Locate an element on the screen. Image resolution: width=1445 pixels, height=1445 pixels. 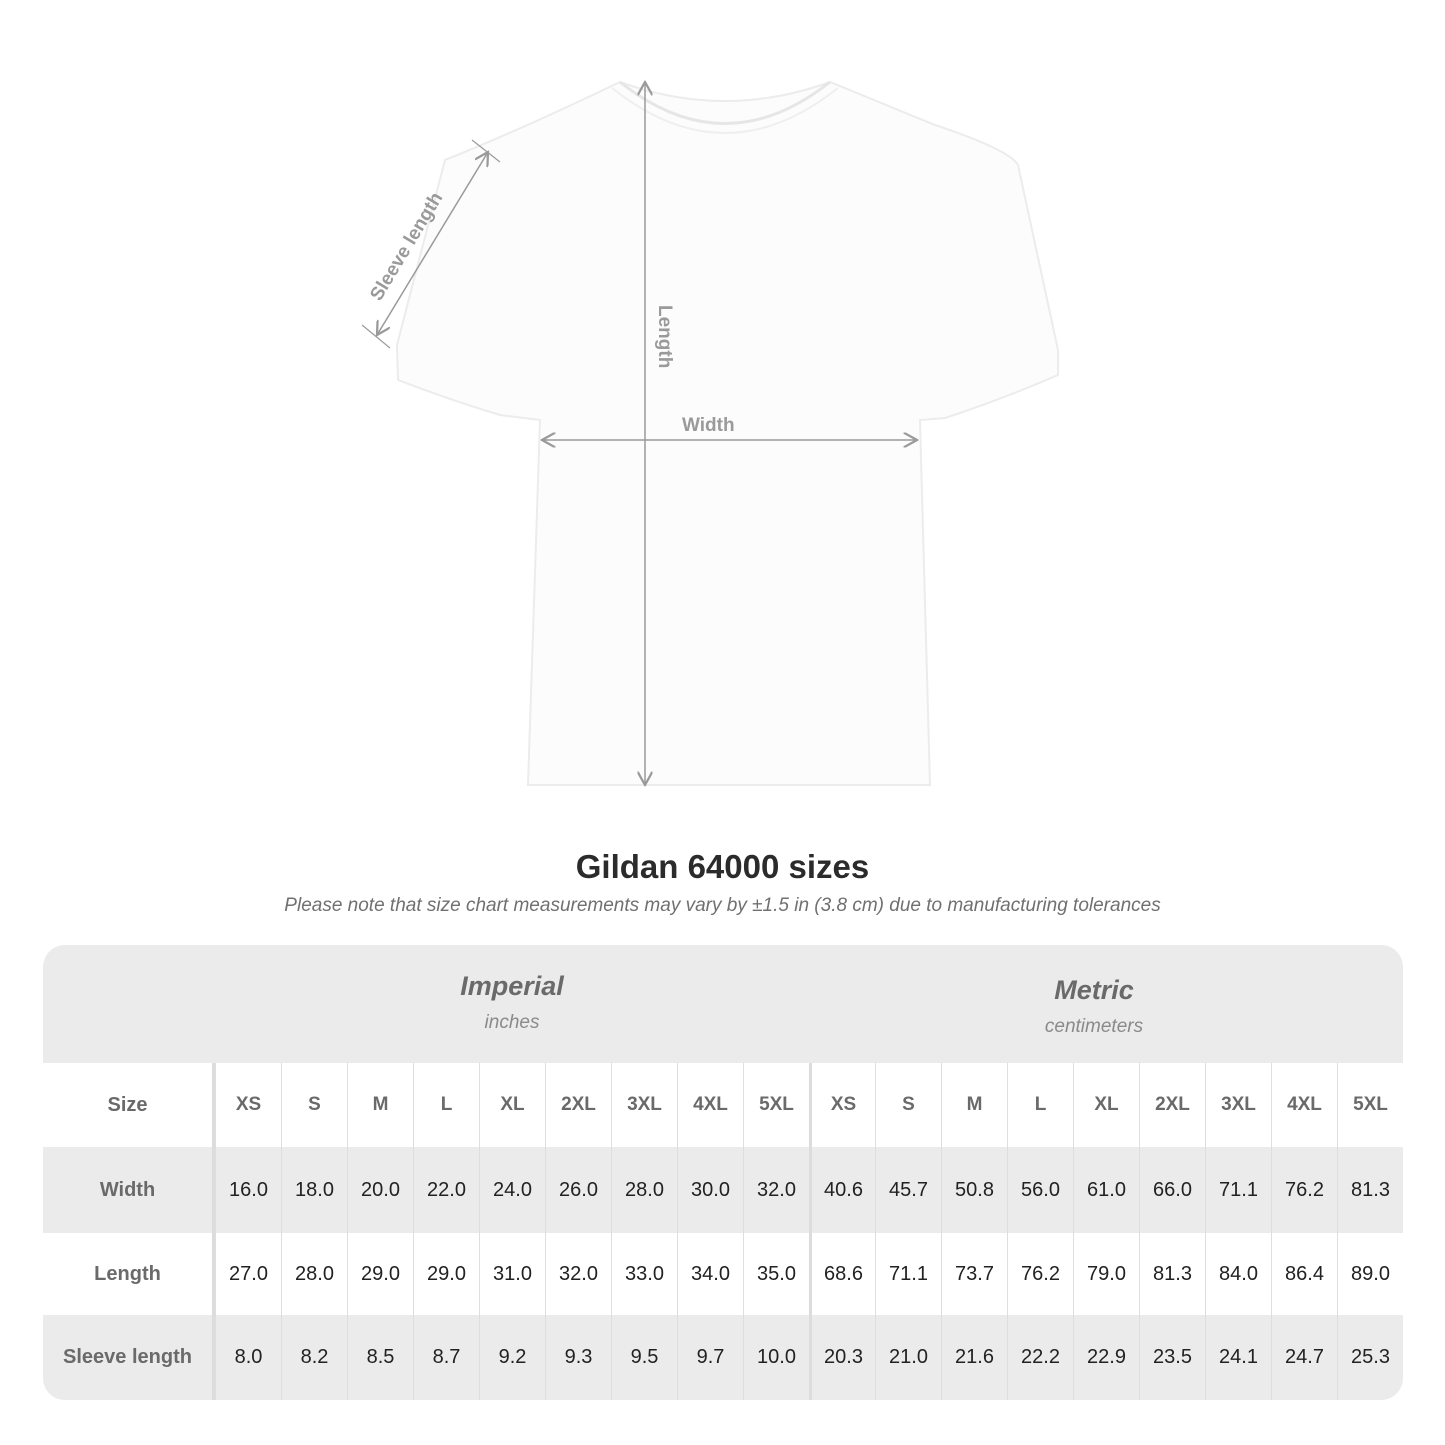
table-cell: 8.0 is located at coordinates (248, 1357).